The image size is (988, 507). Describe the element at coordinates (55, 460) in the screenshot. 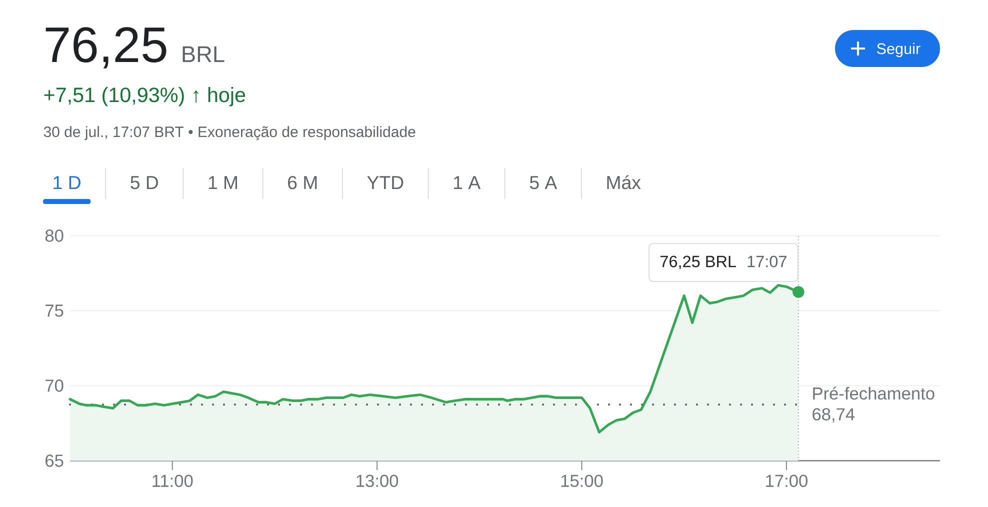

I see `y-tick-label: 65` at that location.